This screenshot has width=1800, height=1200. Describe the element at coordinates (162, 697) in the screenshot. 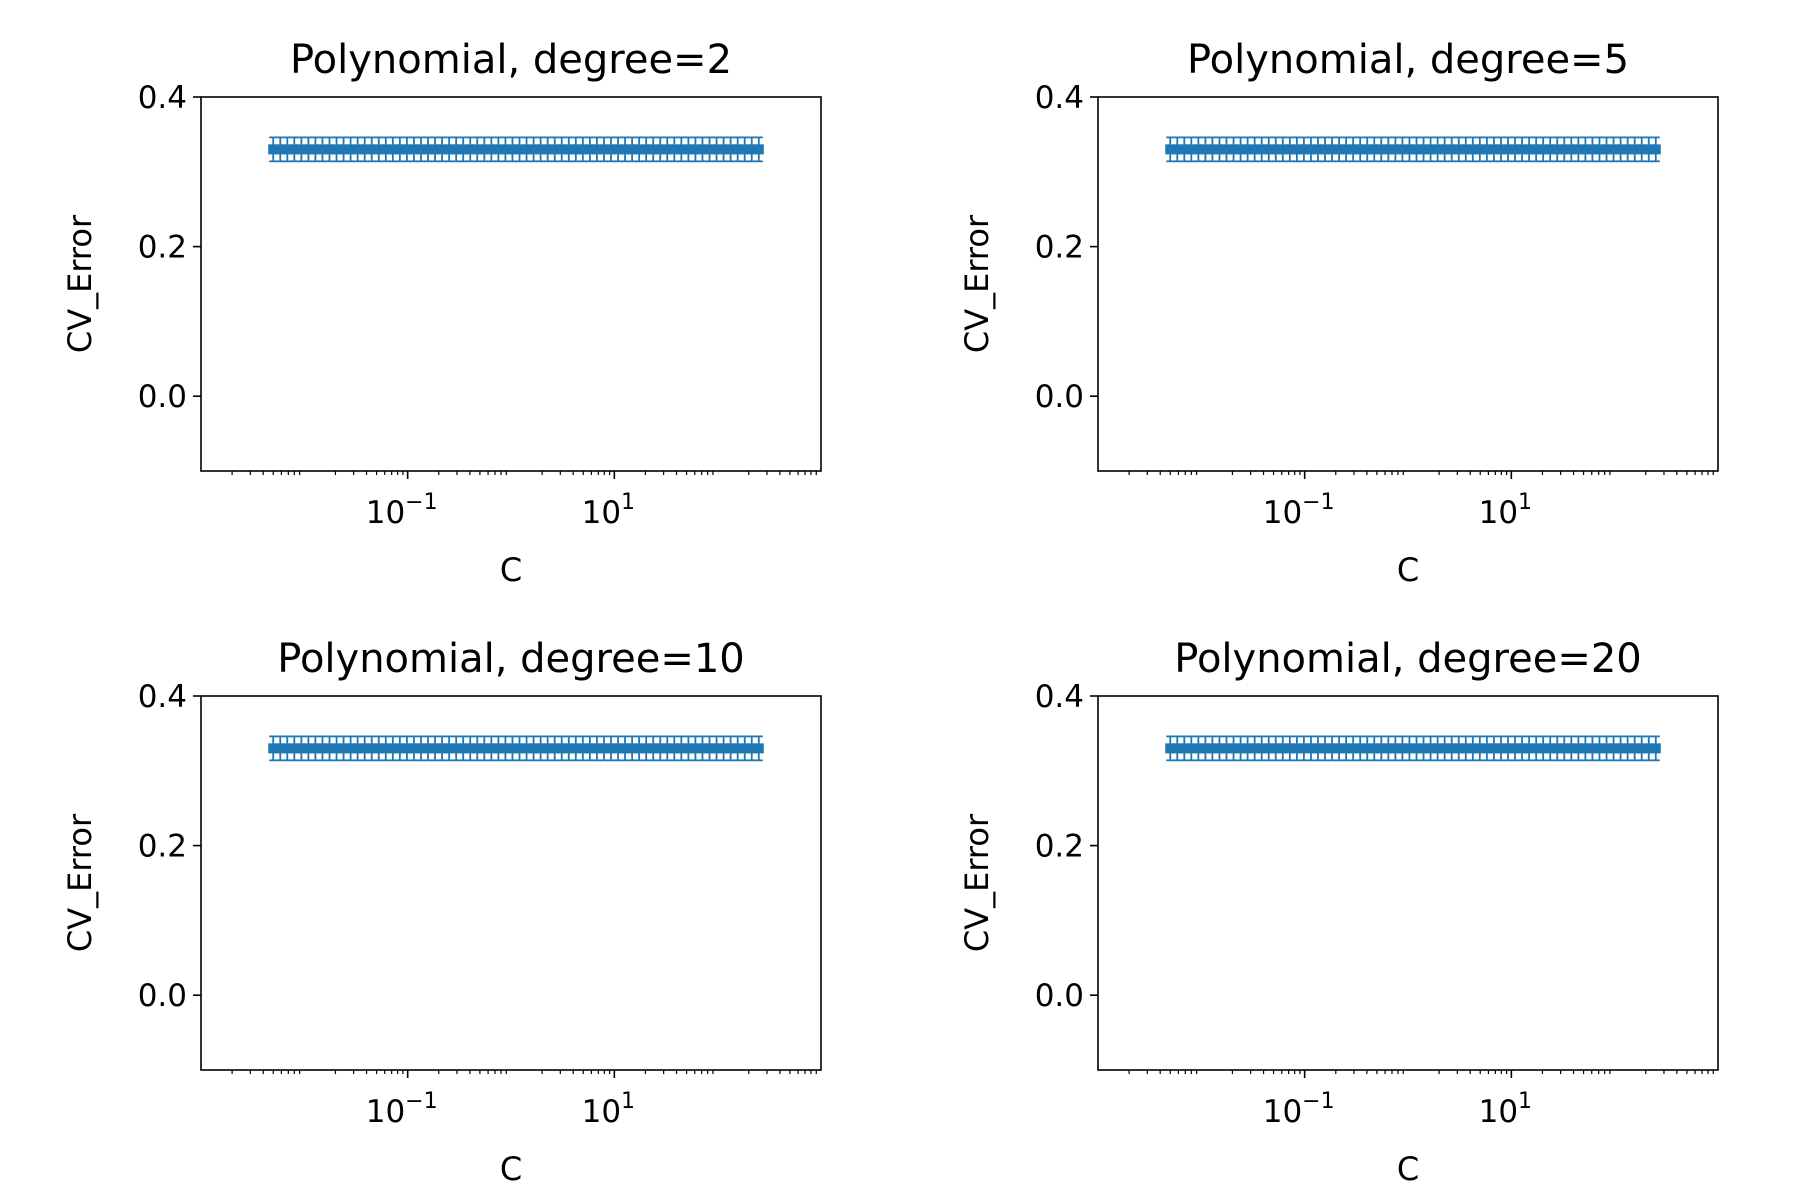

I see `y-tick-label: 0.4` at that location.